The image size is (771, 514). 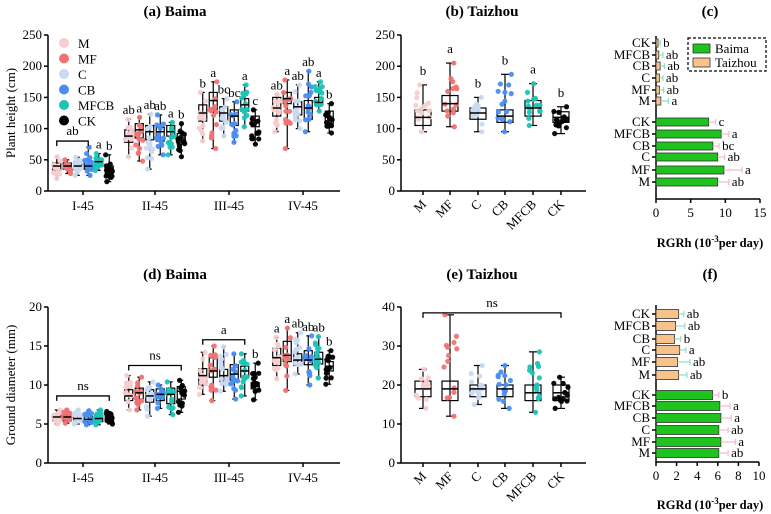 What do you see at coordinates (64, 120) in the screenshot?
I see `legend-marker-ck` at bounding box center [64, 120].